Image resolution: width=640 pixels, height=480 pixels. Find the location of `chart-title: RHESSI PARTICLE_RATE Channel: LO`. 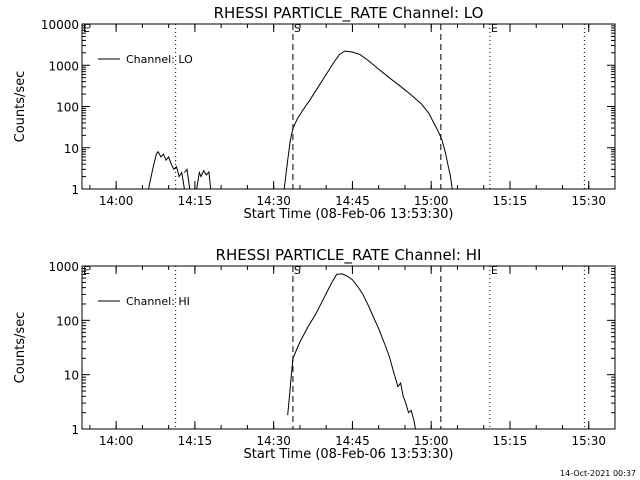

chart-title: RHESSI PARTICLE_RATE Channel: LO is located at coordinates (349, 13).